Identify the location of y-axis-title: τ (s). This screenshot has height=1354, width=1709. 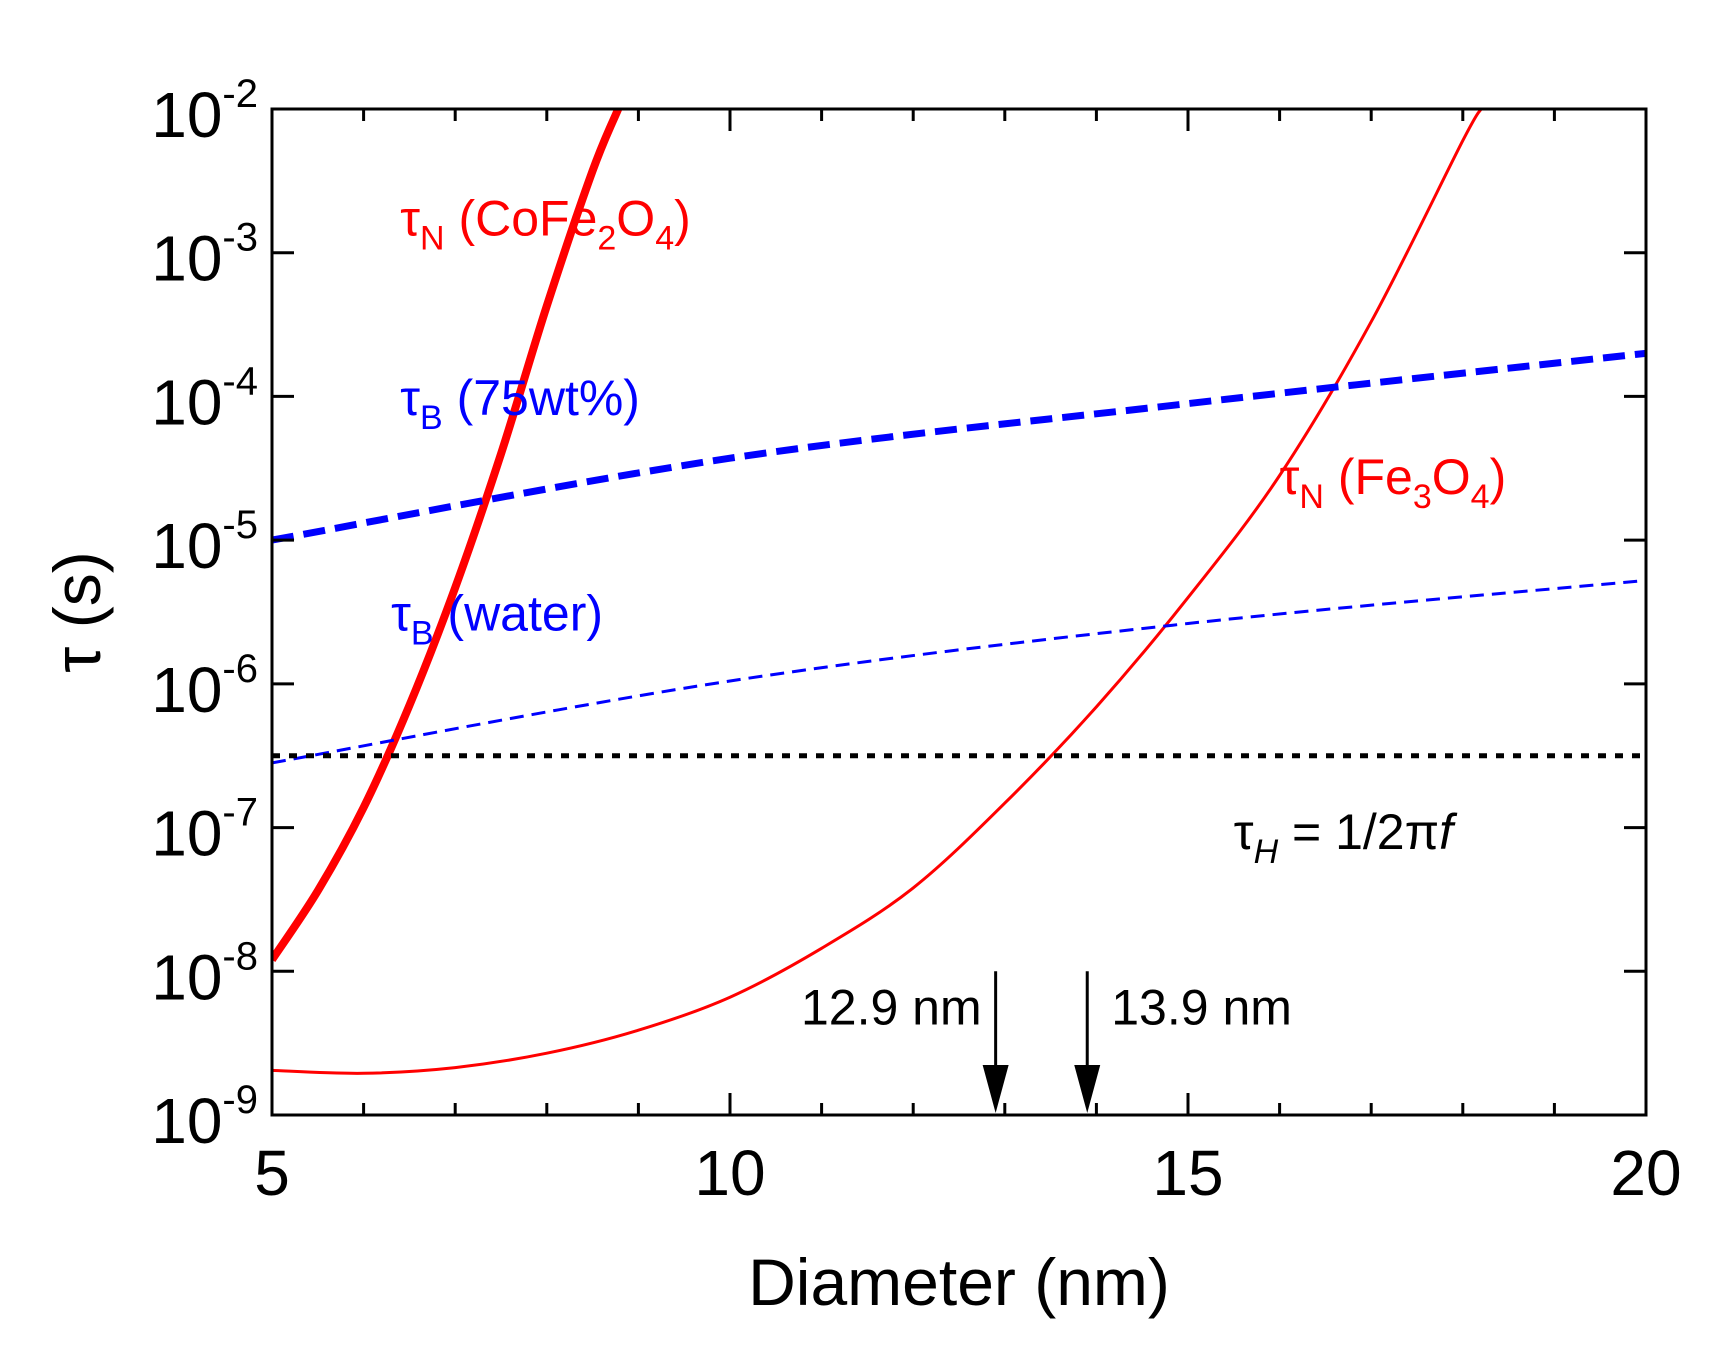
(77, 611).